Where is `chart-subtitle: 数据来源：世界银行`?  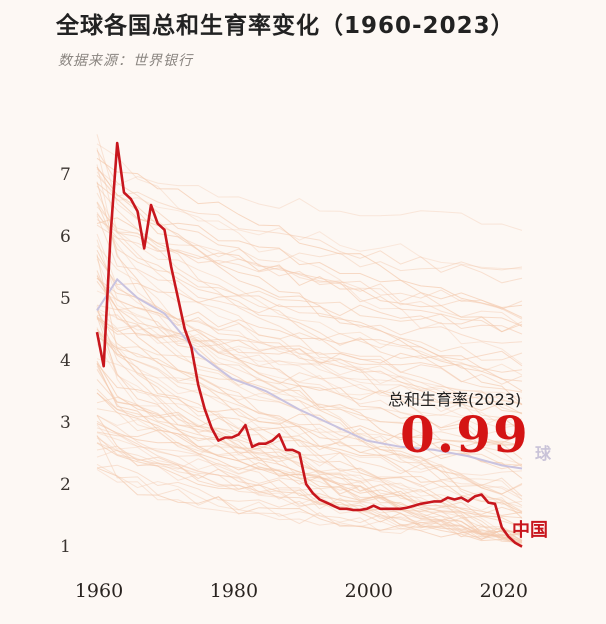
chart-subtitle: 数据来源：世界银行 is located at coordinates (125, 61).